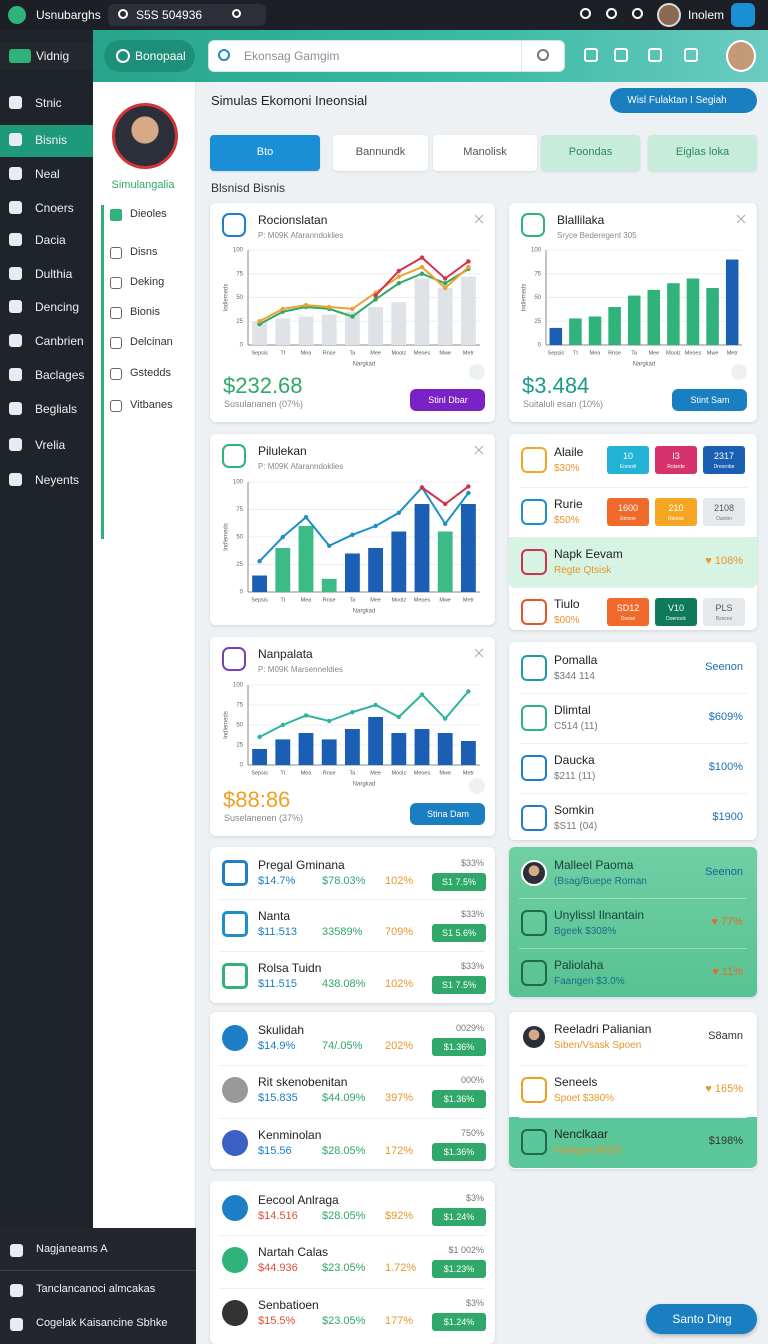 Image resolution: width=768 pixels, height=1344 pixels. What do you see at coordinates (628, 619) in the screenshot?
I see `stat-box-label: Doesn` at bounding box center [628, 619].